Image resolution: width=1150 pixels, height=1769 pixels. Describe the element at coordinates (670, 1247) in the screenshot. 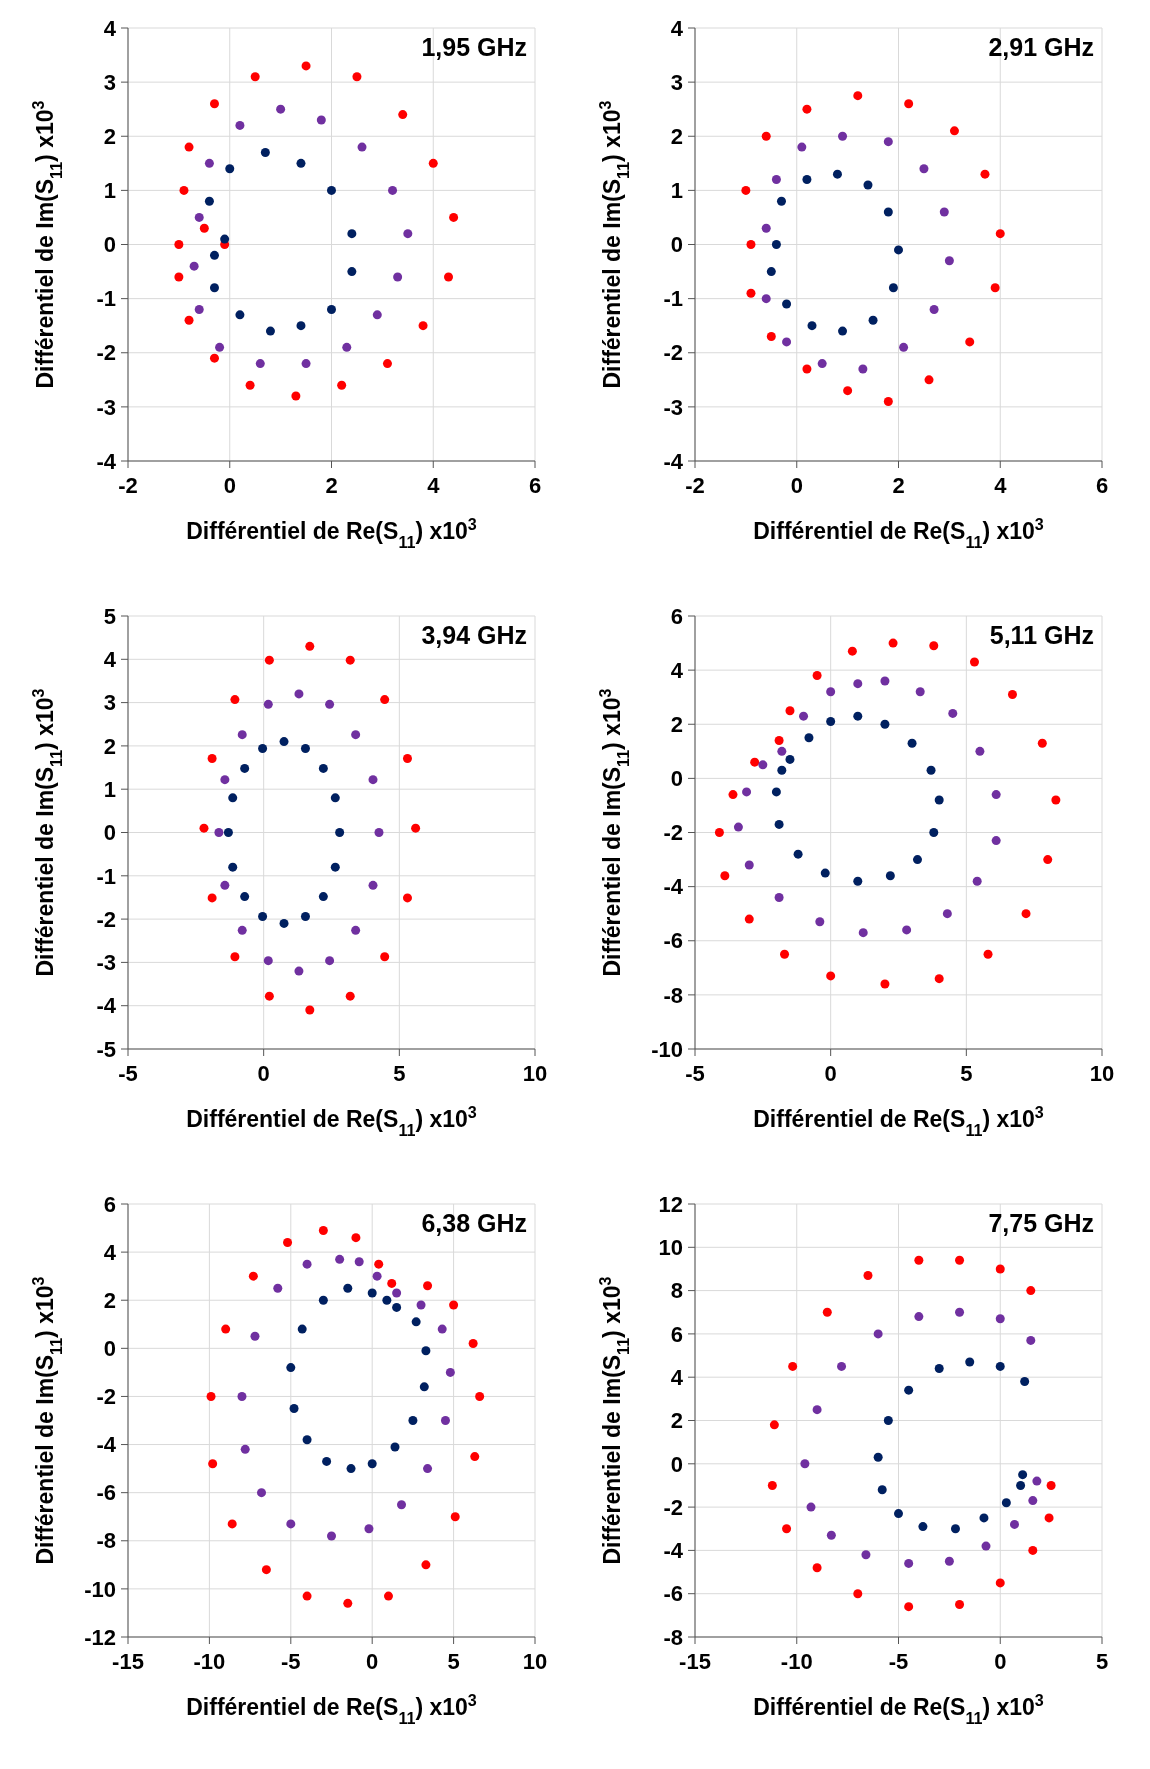

I see `y-tick-label: 10` at that location.